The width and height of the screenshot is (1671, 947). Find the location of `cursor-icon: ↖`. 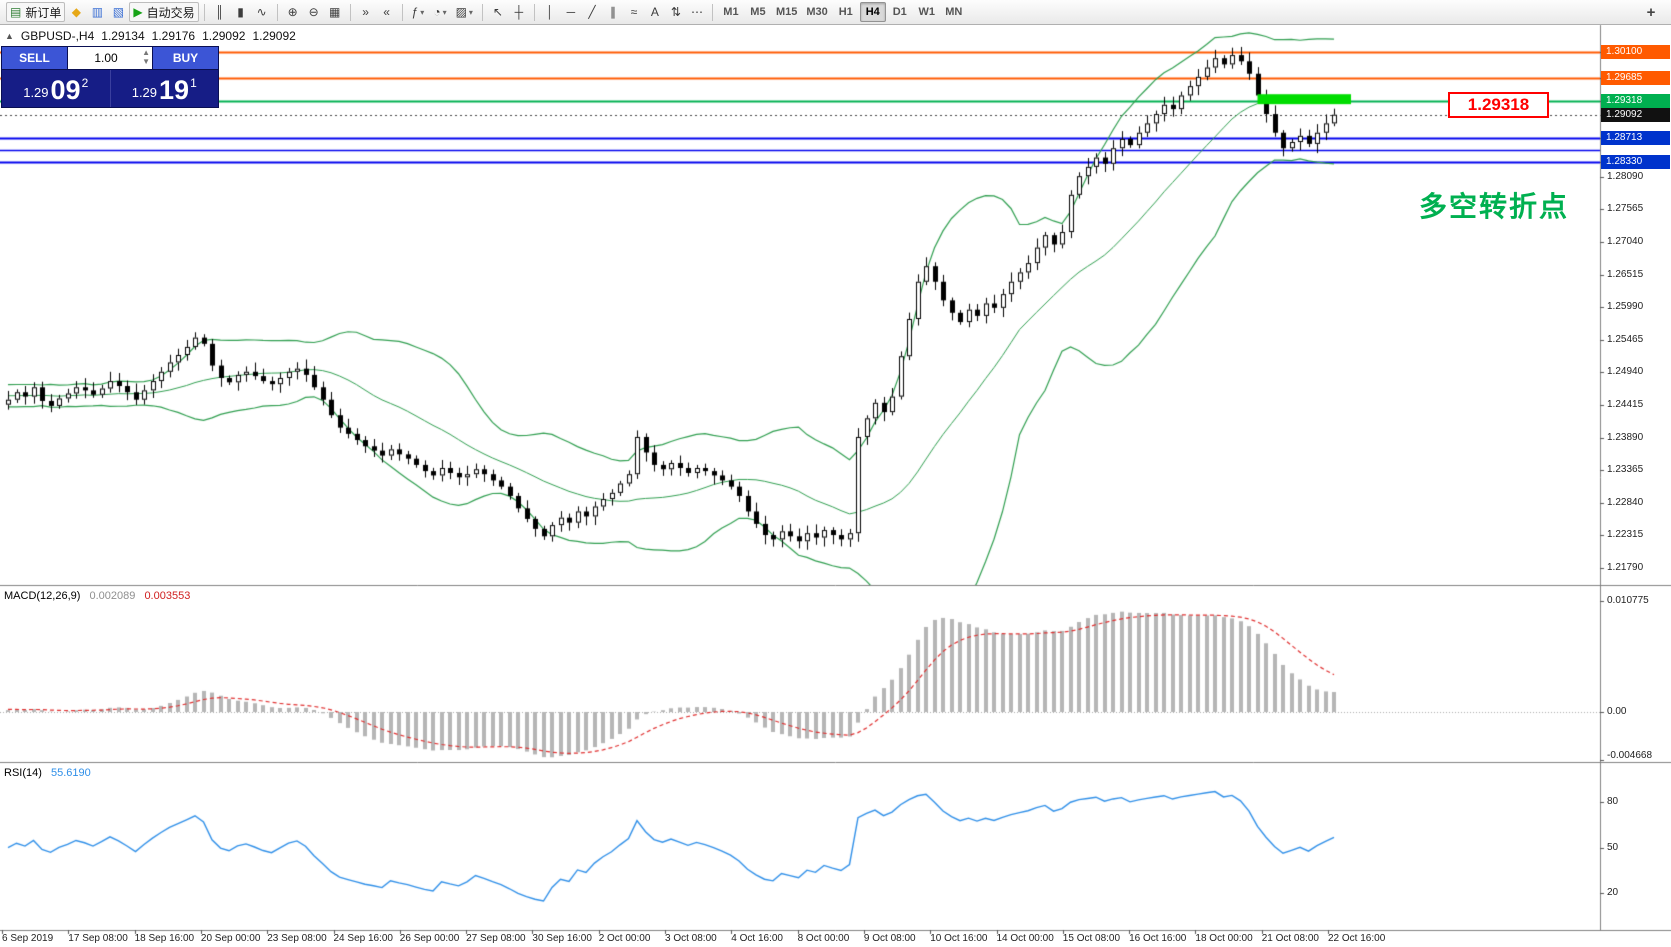

cursor-icon: ↖ is located at coordinates (497, 12).